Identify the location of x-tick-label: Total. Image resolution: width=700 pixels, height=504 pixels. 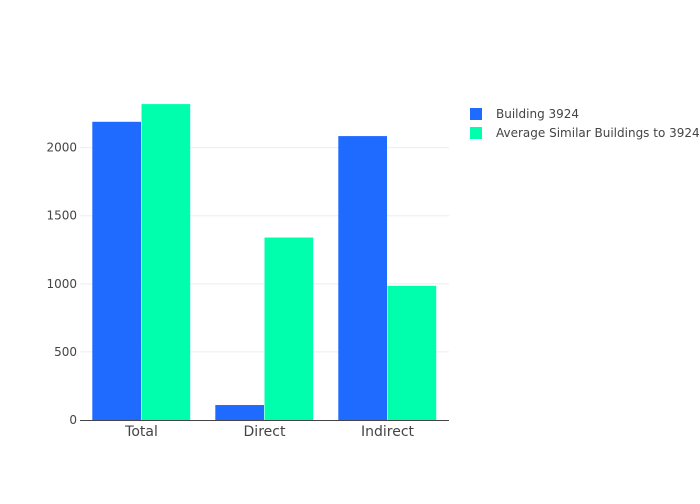
(141, 432).